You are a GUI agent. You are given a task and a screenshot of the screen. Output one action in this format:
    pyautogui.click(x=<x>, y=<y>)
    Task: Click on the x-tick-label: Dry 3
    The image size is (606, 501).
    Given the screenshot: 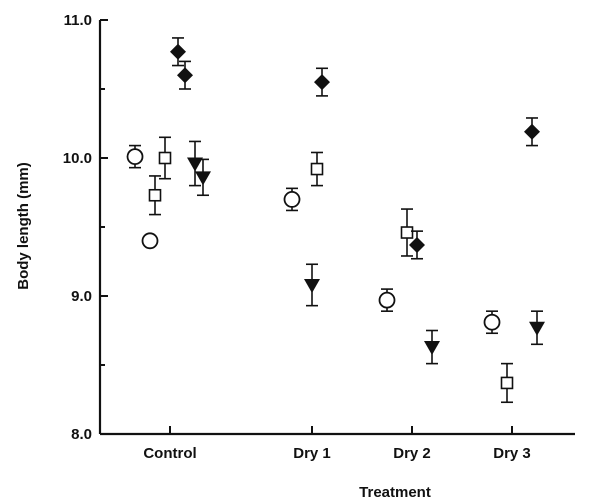 What is the action you would take?
    pyautogui.click(x=512, y=453)
    